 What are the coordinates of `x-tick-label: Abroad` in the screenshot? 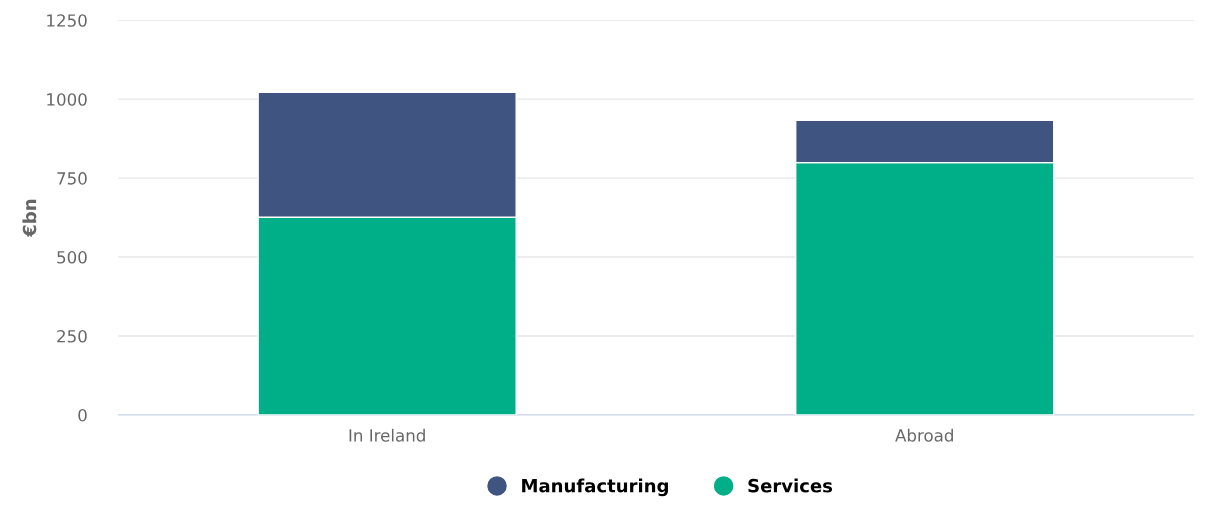 It's located at (924, 435).